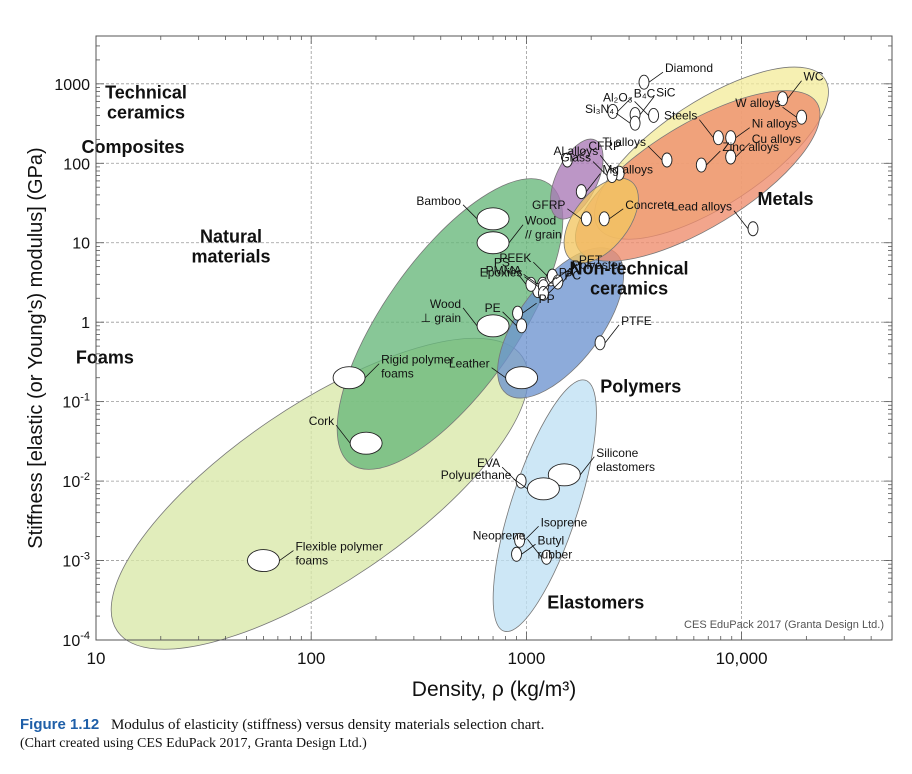  Describe the element at coordinates (802, 117) in the screenshot. I see `material-bubble-w-alloys` at that location.